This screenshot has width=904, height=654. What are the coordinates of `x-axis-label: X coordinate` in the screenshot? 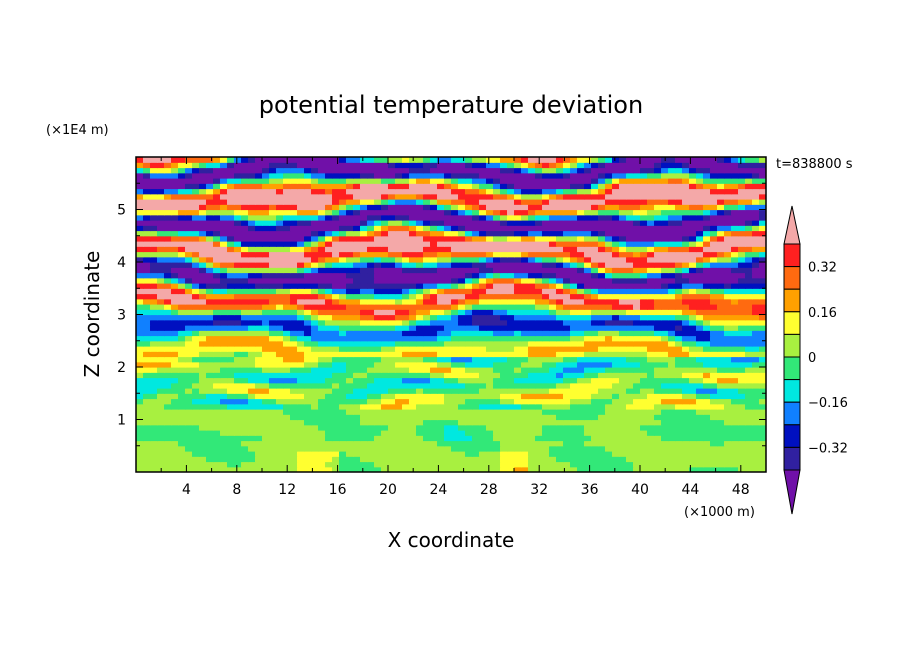 It's located at (451, 540).